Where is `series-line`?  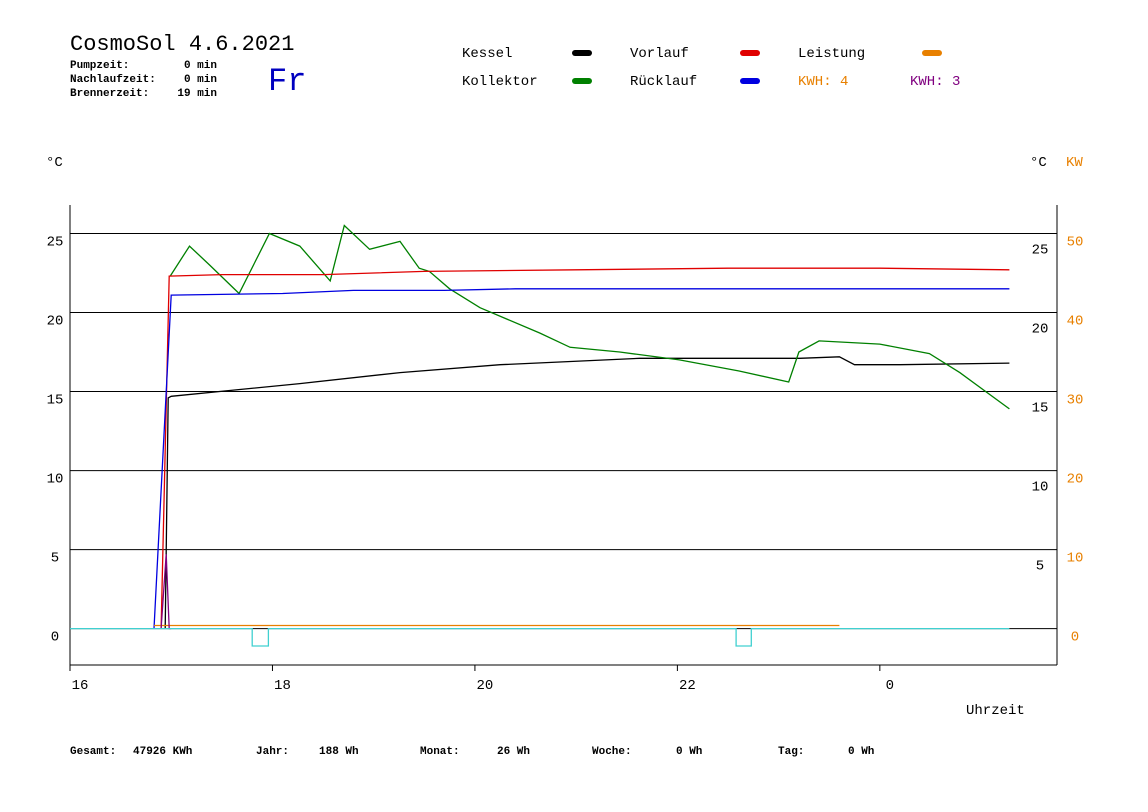 series-line is located at coordinates (540, 637).